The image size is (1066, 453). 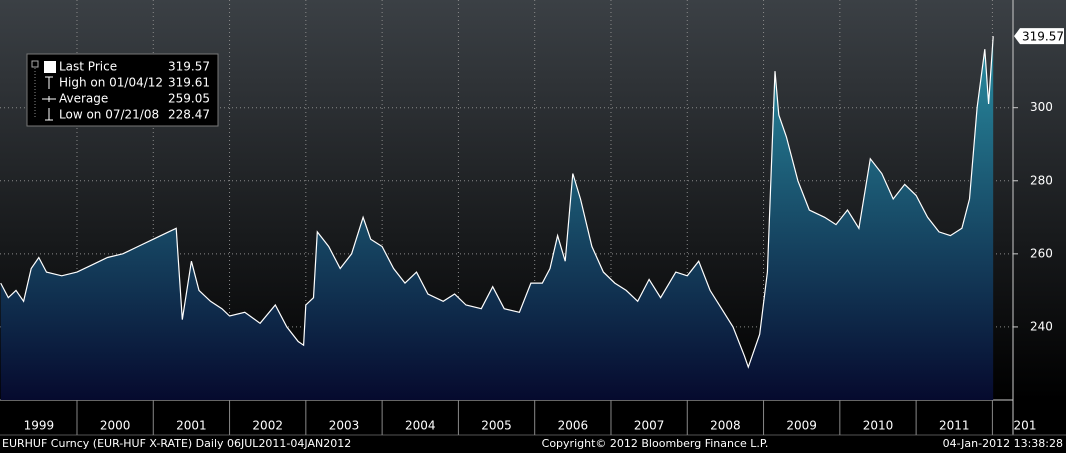 I want to click on legend-label: Average, so click(x=83, y=99).